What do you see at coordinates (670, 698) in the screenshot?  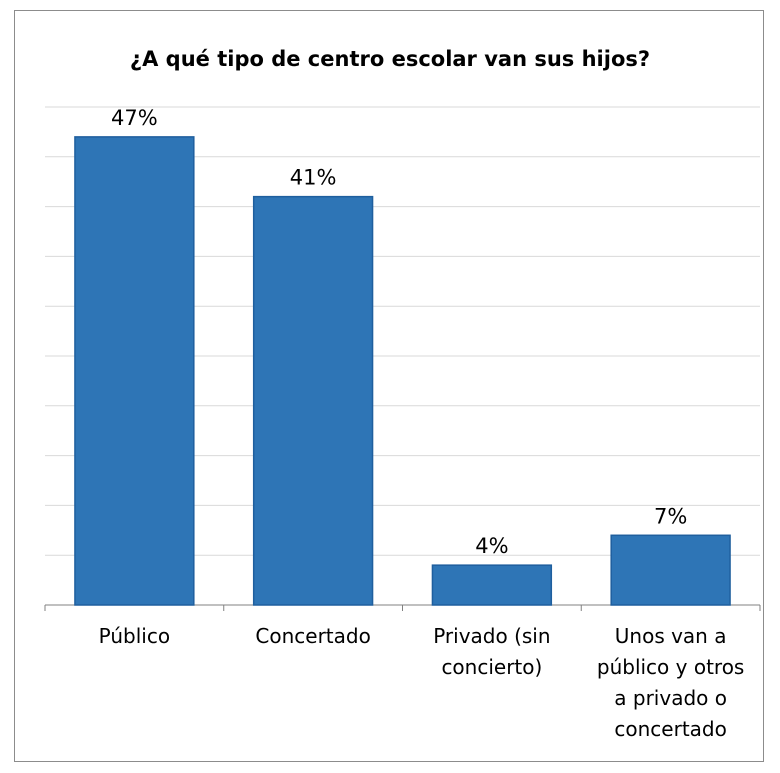 I see `category-label: a privado o` at bounding box center [670, 698].